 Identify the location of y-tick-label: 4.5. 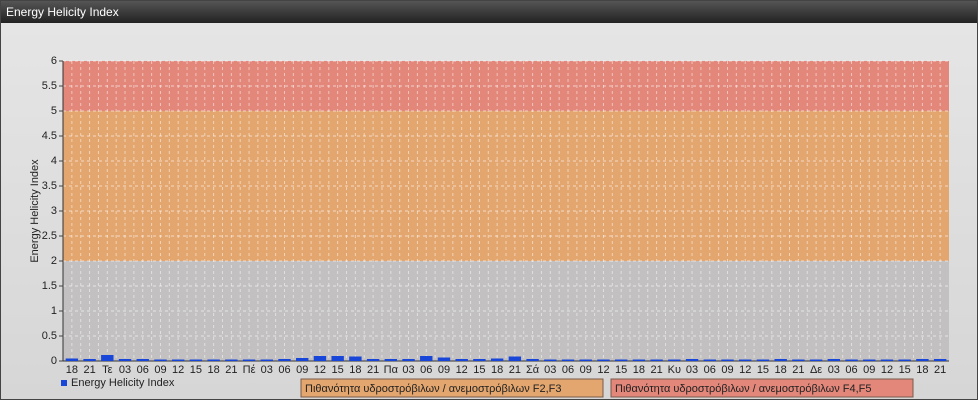
(49, 136).